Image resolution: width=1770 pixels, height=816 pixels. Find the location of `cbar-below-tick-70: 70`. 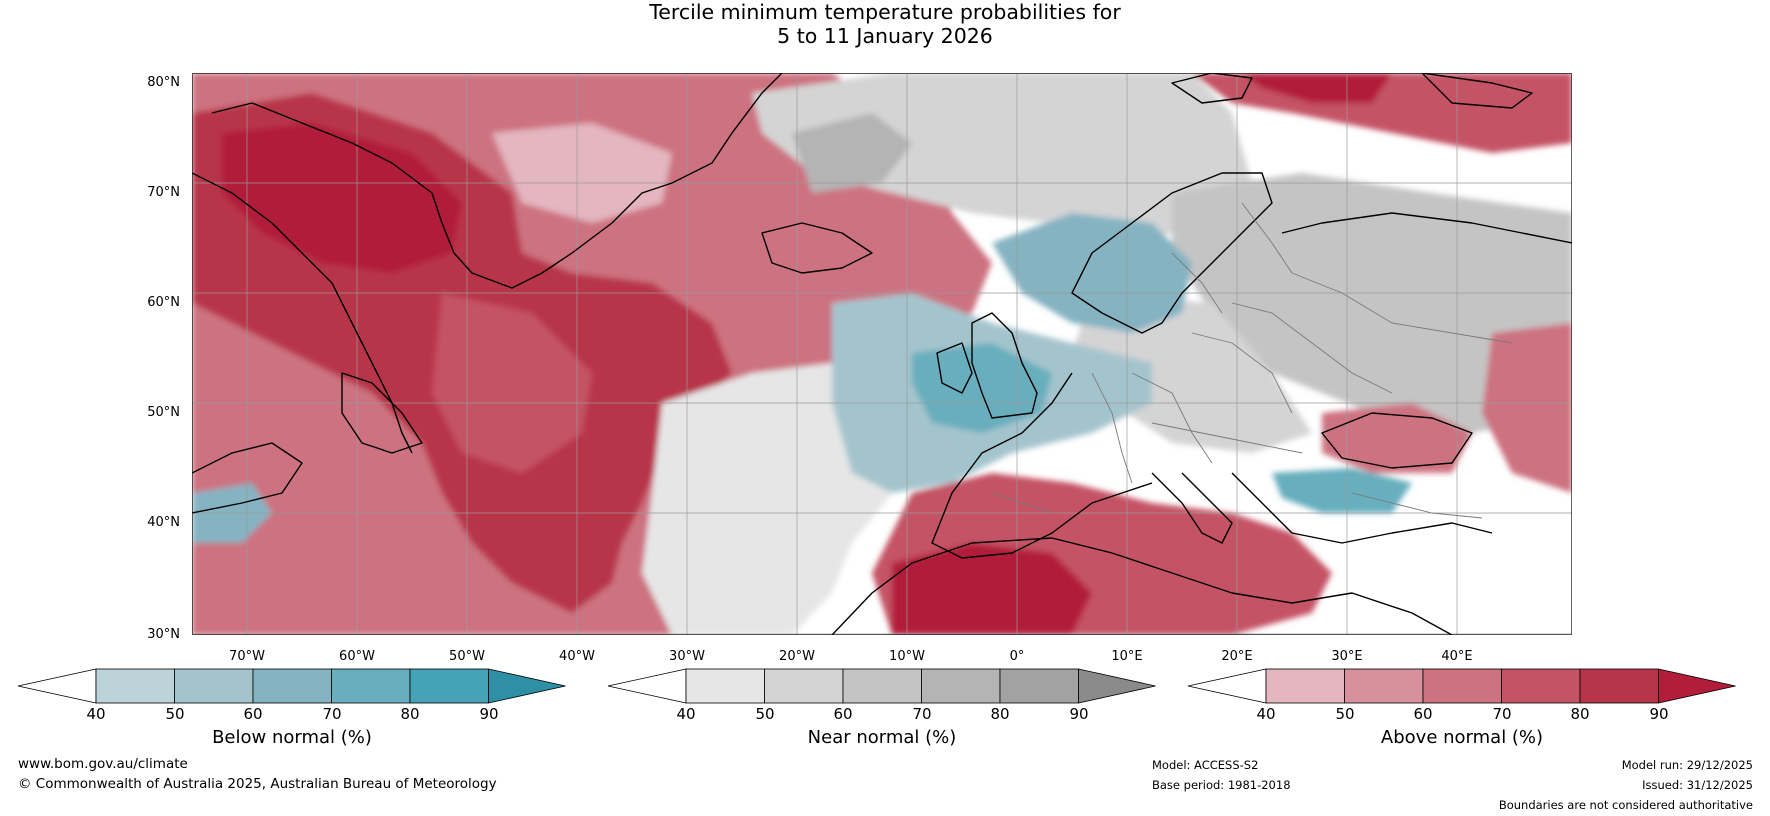

cbar-below-tick-70: 70 is located at coordinates (332, 714).